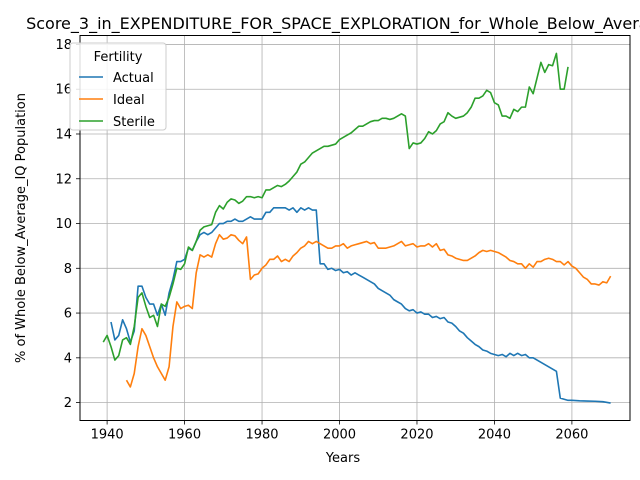  What do you see at coordinates (133, 78) in the screenshot?
I see `legend-label-actual: Actual` at bounding box center [133, 78].